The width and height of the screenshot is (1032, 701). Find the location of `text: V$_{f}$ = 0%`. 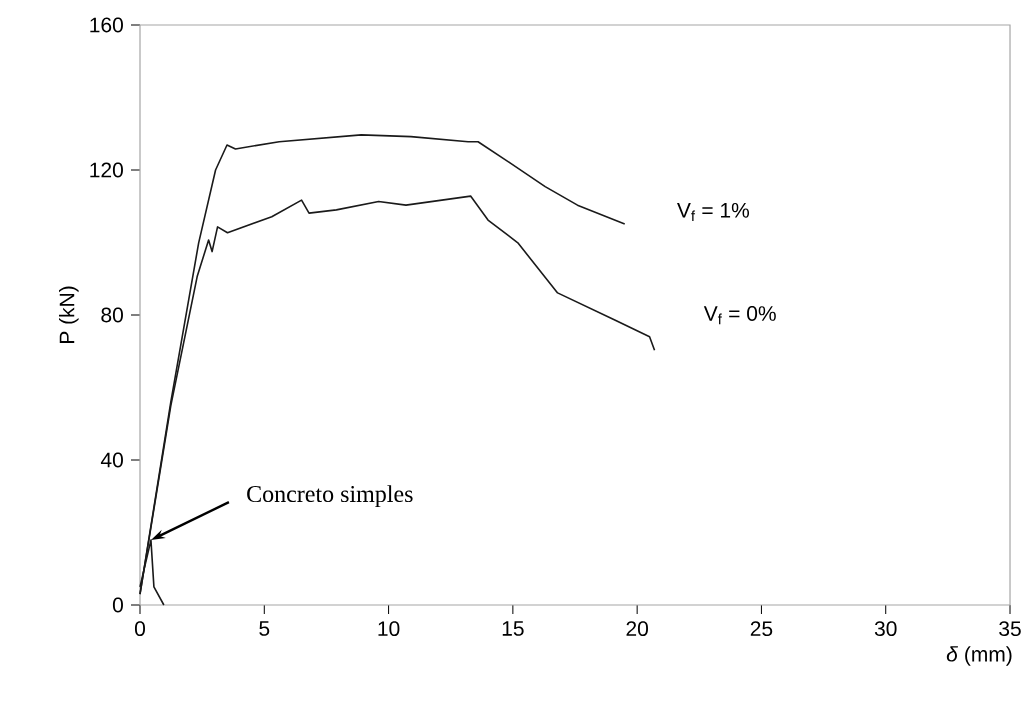

text: V$_{f}$ = 0% is located at coordinates (739, 315).